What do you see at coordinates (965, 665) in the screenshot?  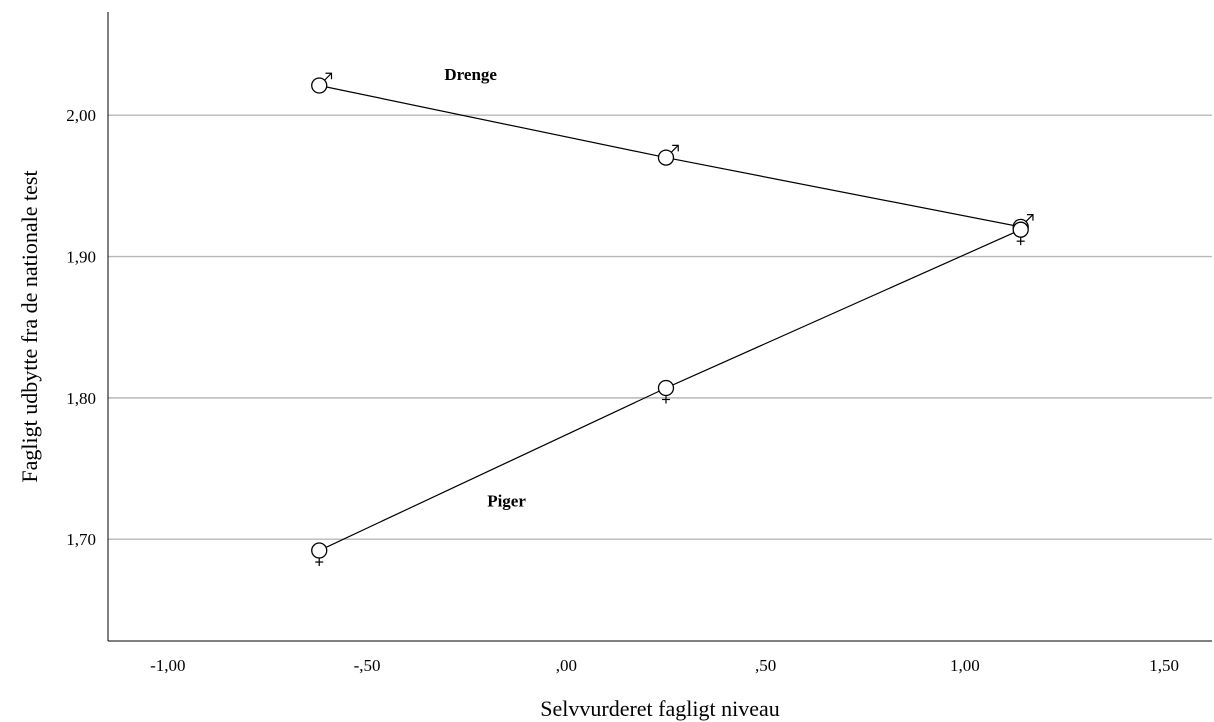 I see `x-tick-label: 1,00` at bounding box center [965, 665].